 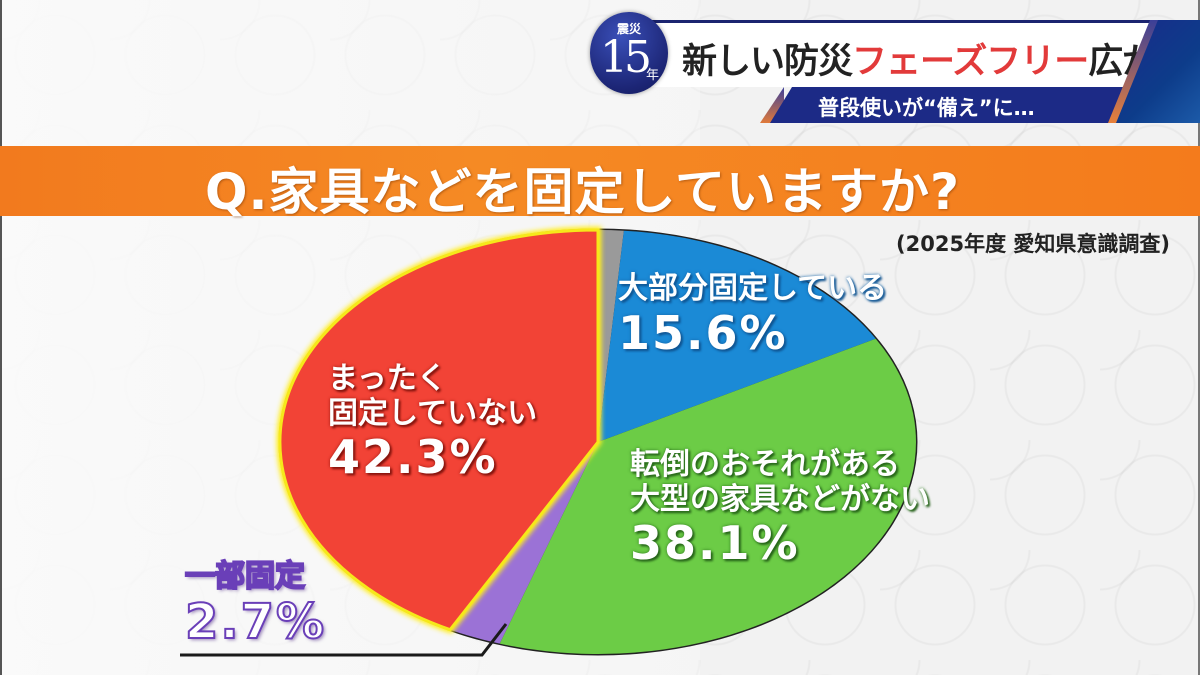 What do you see at coordinates (1199, 337) in the screenshot?
I see `frame-edge-right` at bounding box center [1199, 337].